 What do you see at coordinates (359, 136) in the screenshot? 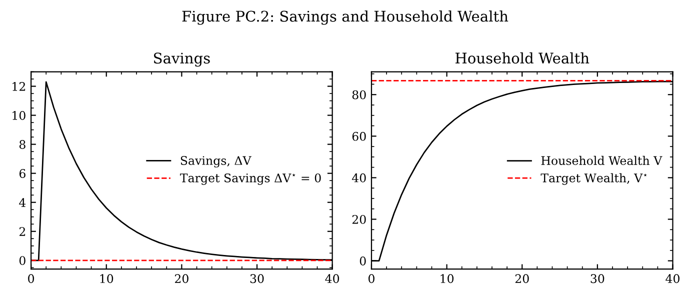
I see `y-tick-label: 60` at bounding box center [359, 136].